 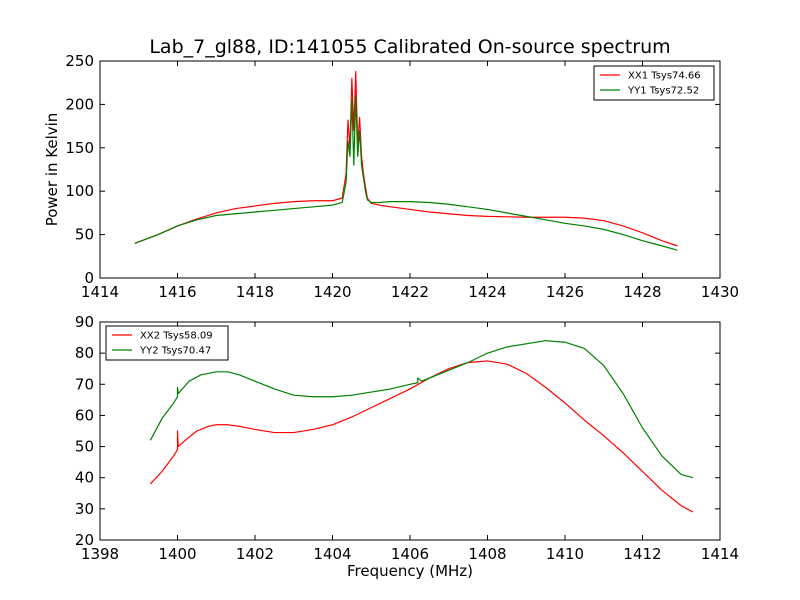 I want to click on y-tick-label: 250, so click(x=79, y=61).